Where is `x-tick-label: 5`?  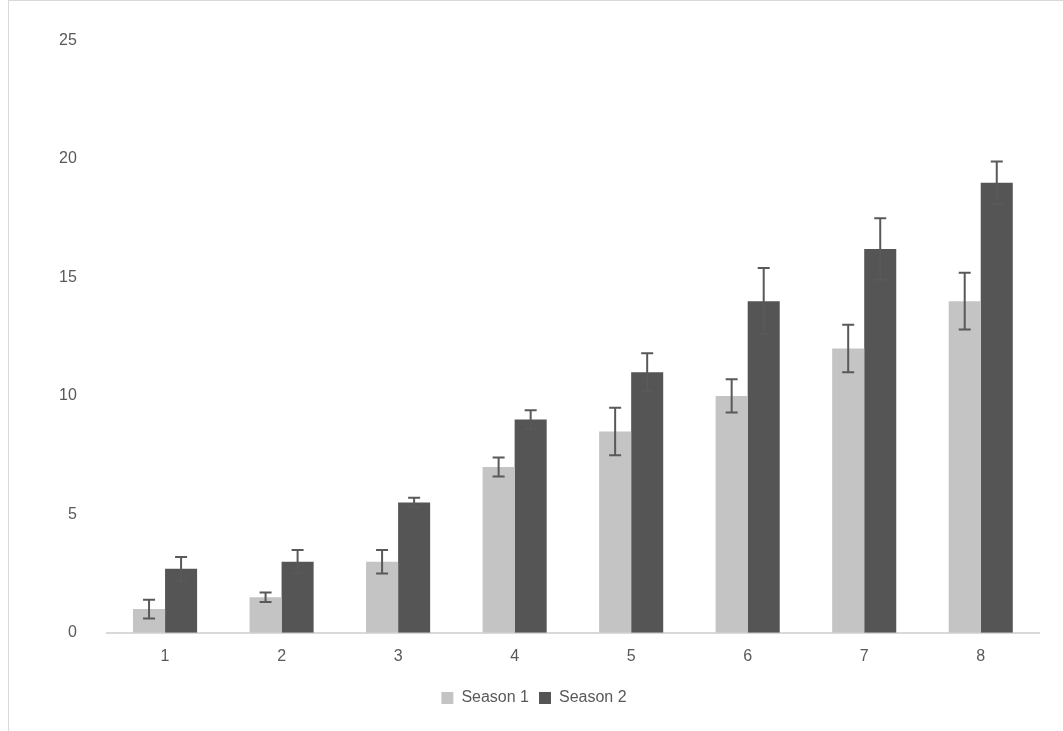 x-tick-label: 5 is located at coordinates (631, 655).